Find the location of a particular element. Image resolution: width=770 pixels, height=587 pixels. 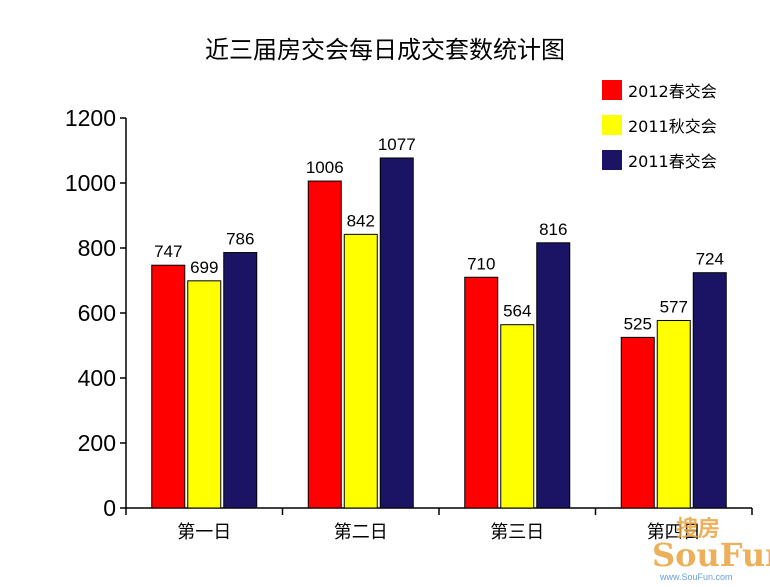

chart-title: 近三届房交会每日成交套数统计图 is located at coordinates (385, 50).